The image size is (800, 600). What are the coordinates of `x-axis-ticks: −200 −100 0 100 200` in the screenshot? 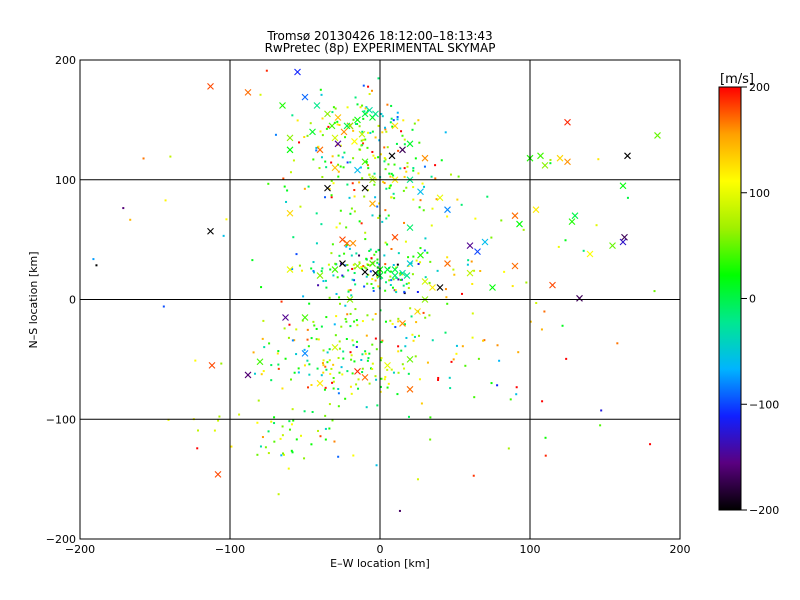 It's located at (378, 549).